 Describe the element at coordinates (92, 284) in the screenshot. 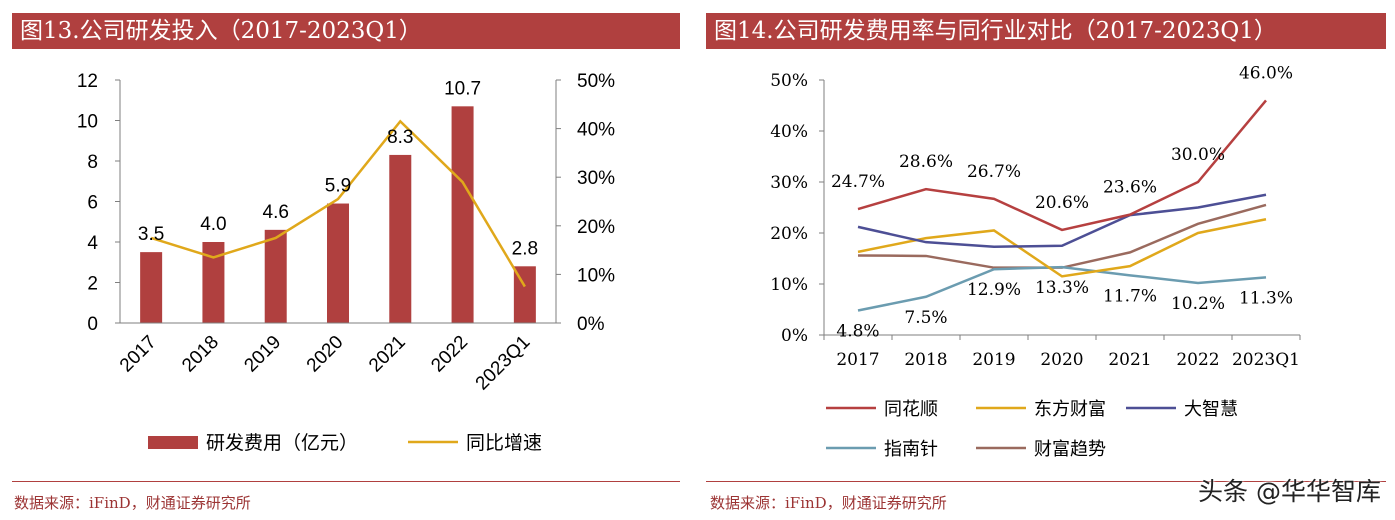

I see `left-y-tick-label: 2` at that location.